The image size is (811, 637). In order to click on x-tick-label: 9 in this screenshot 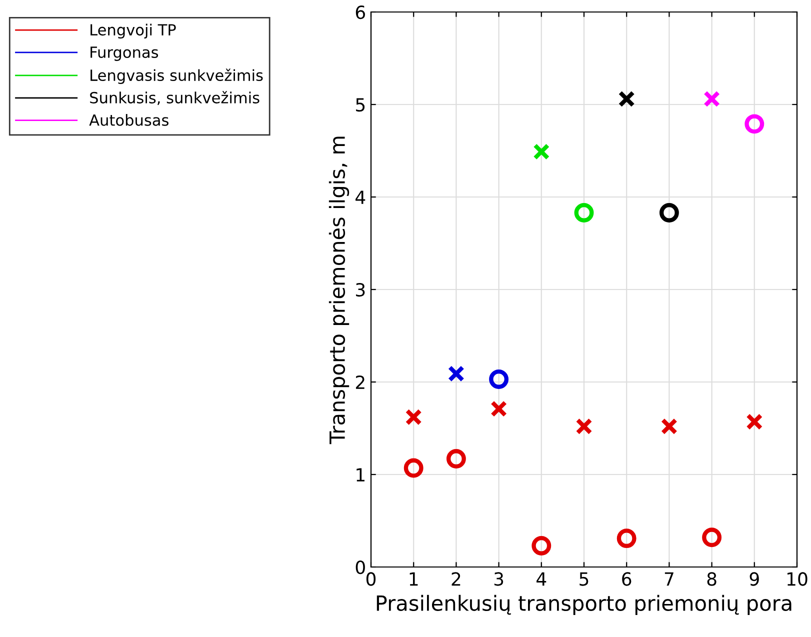, I will do `click(754, 579)`.